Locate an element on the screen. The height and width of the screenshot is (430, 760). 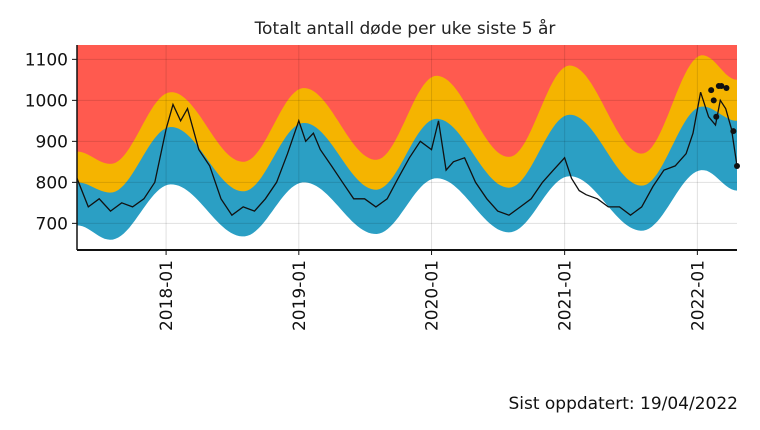
x-tick-label: 2019-01 is located at coordinates (300, 295).